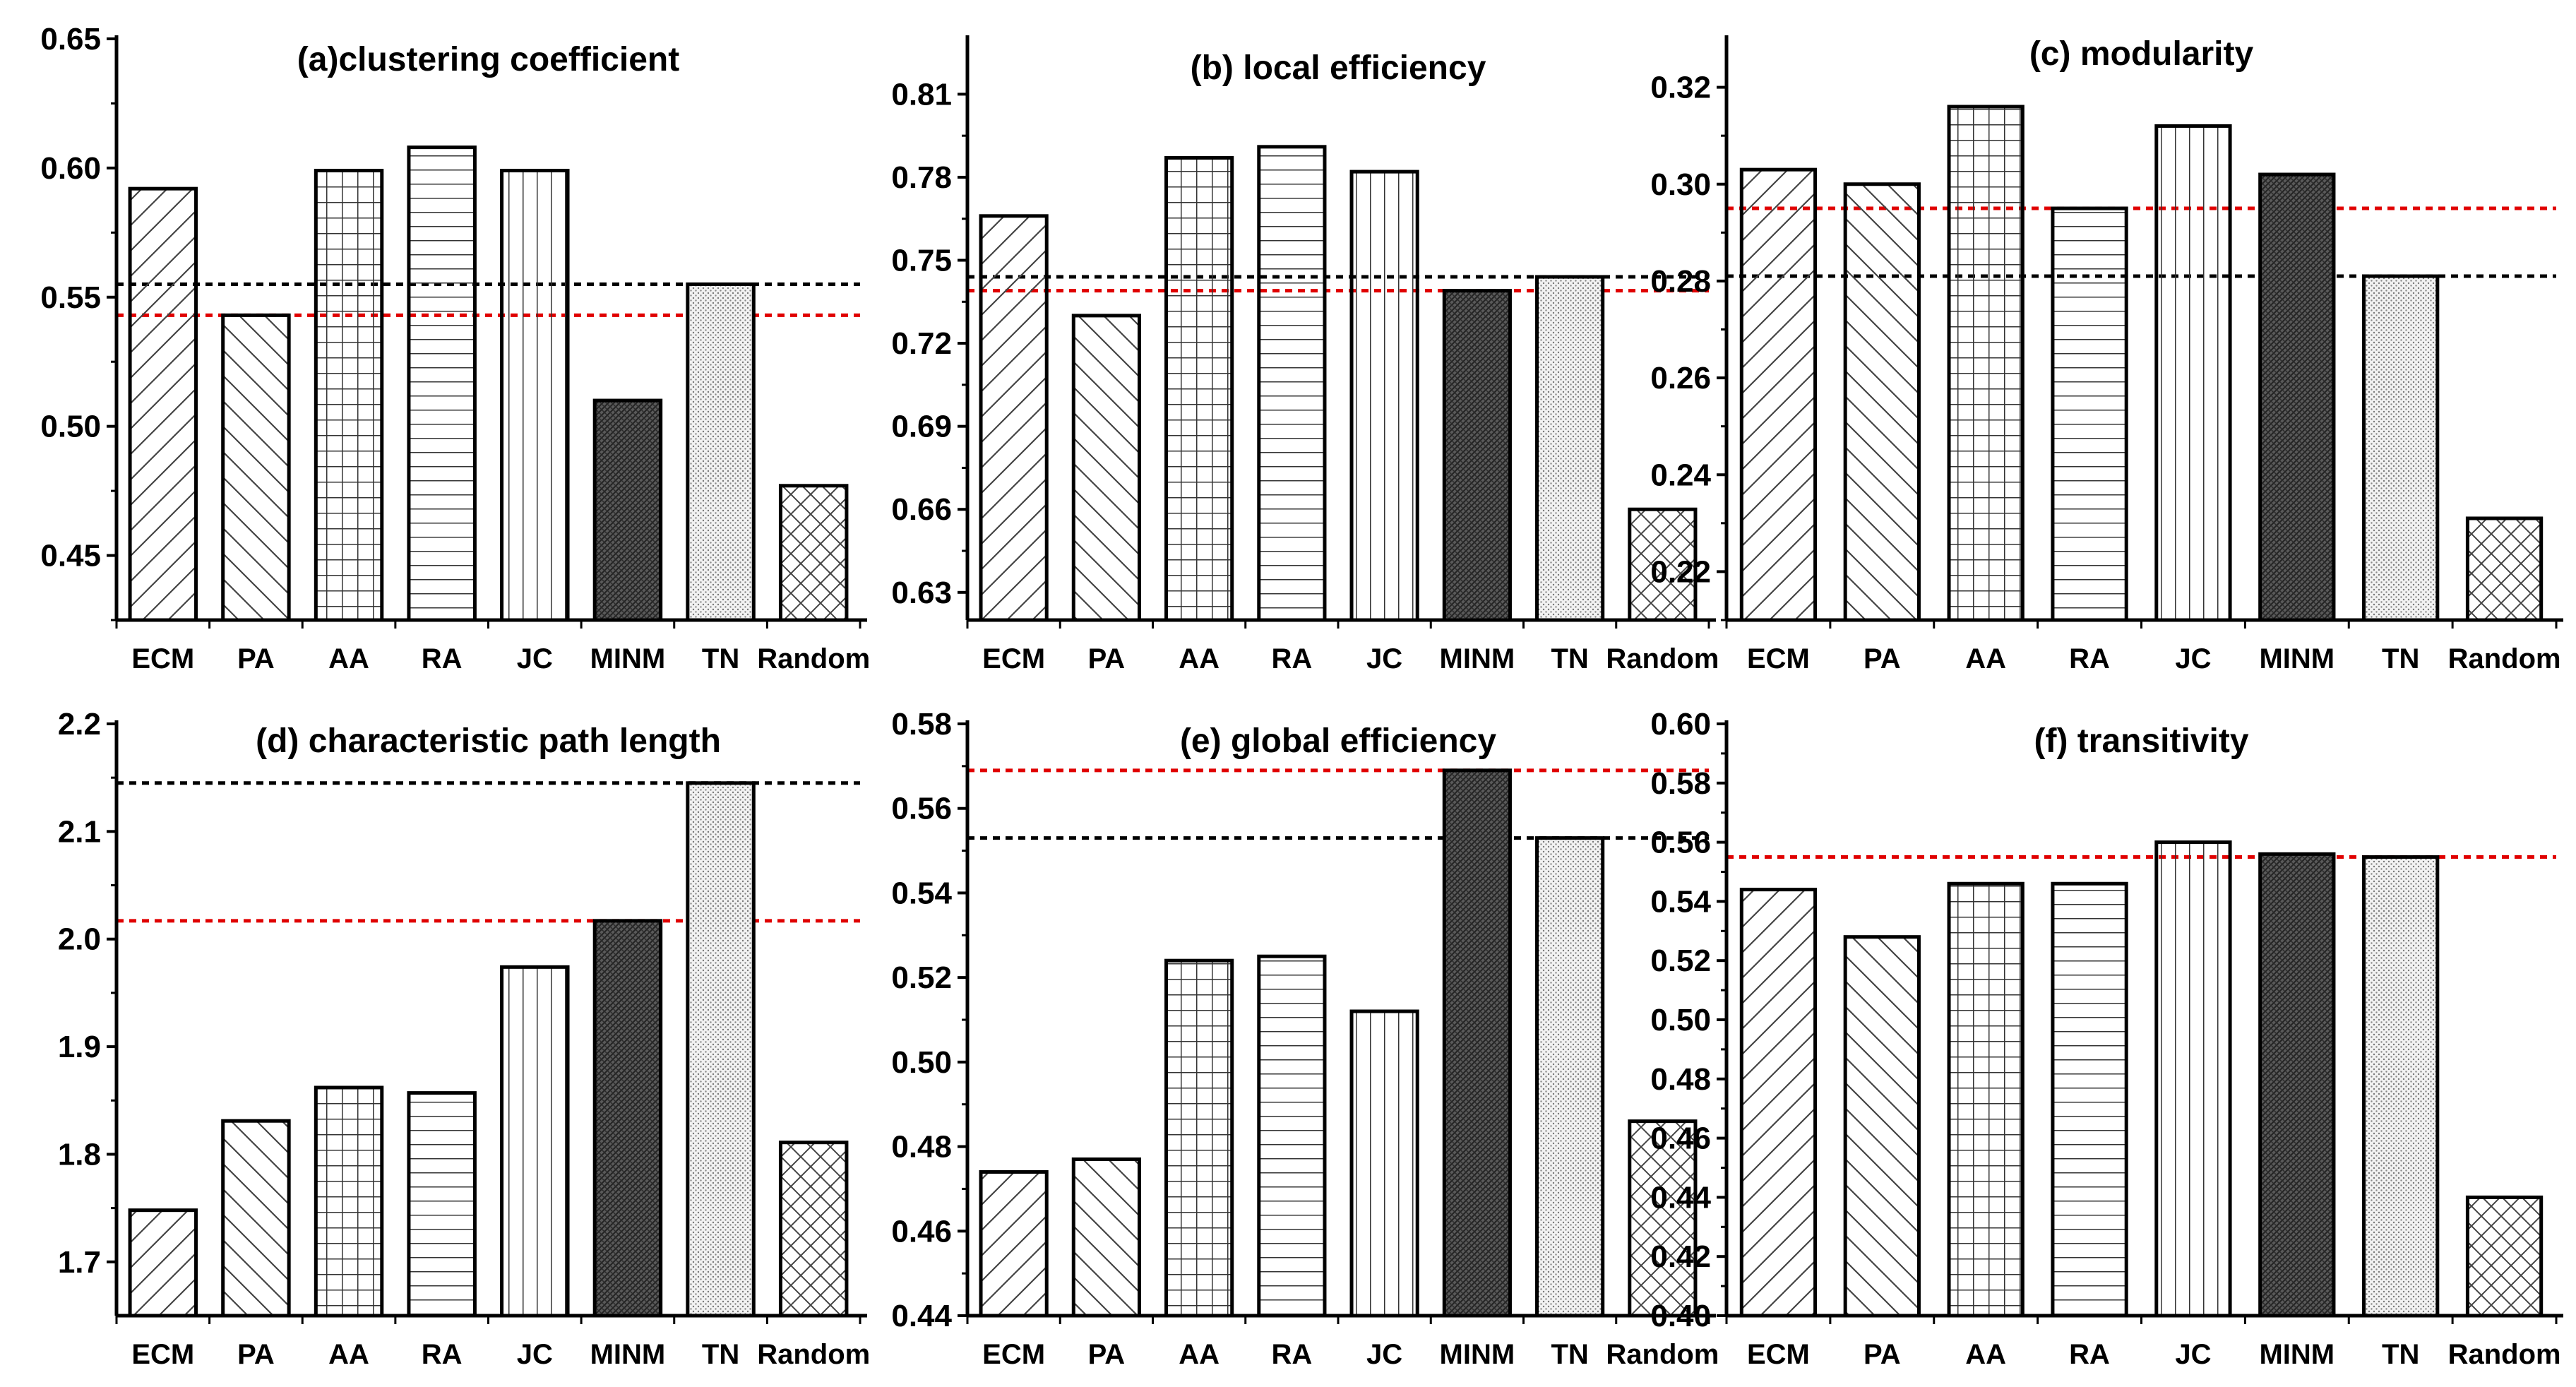  Describe the element at coordinates (1680, 783) in the screenshot. I see `y-tick-label: 0.58` at that location.